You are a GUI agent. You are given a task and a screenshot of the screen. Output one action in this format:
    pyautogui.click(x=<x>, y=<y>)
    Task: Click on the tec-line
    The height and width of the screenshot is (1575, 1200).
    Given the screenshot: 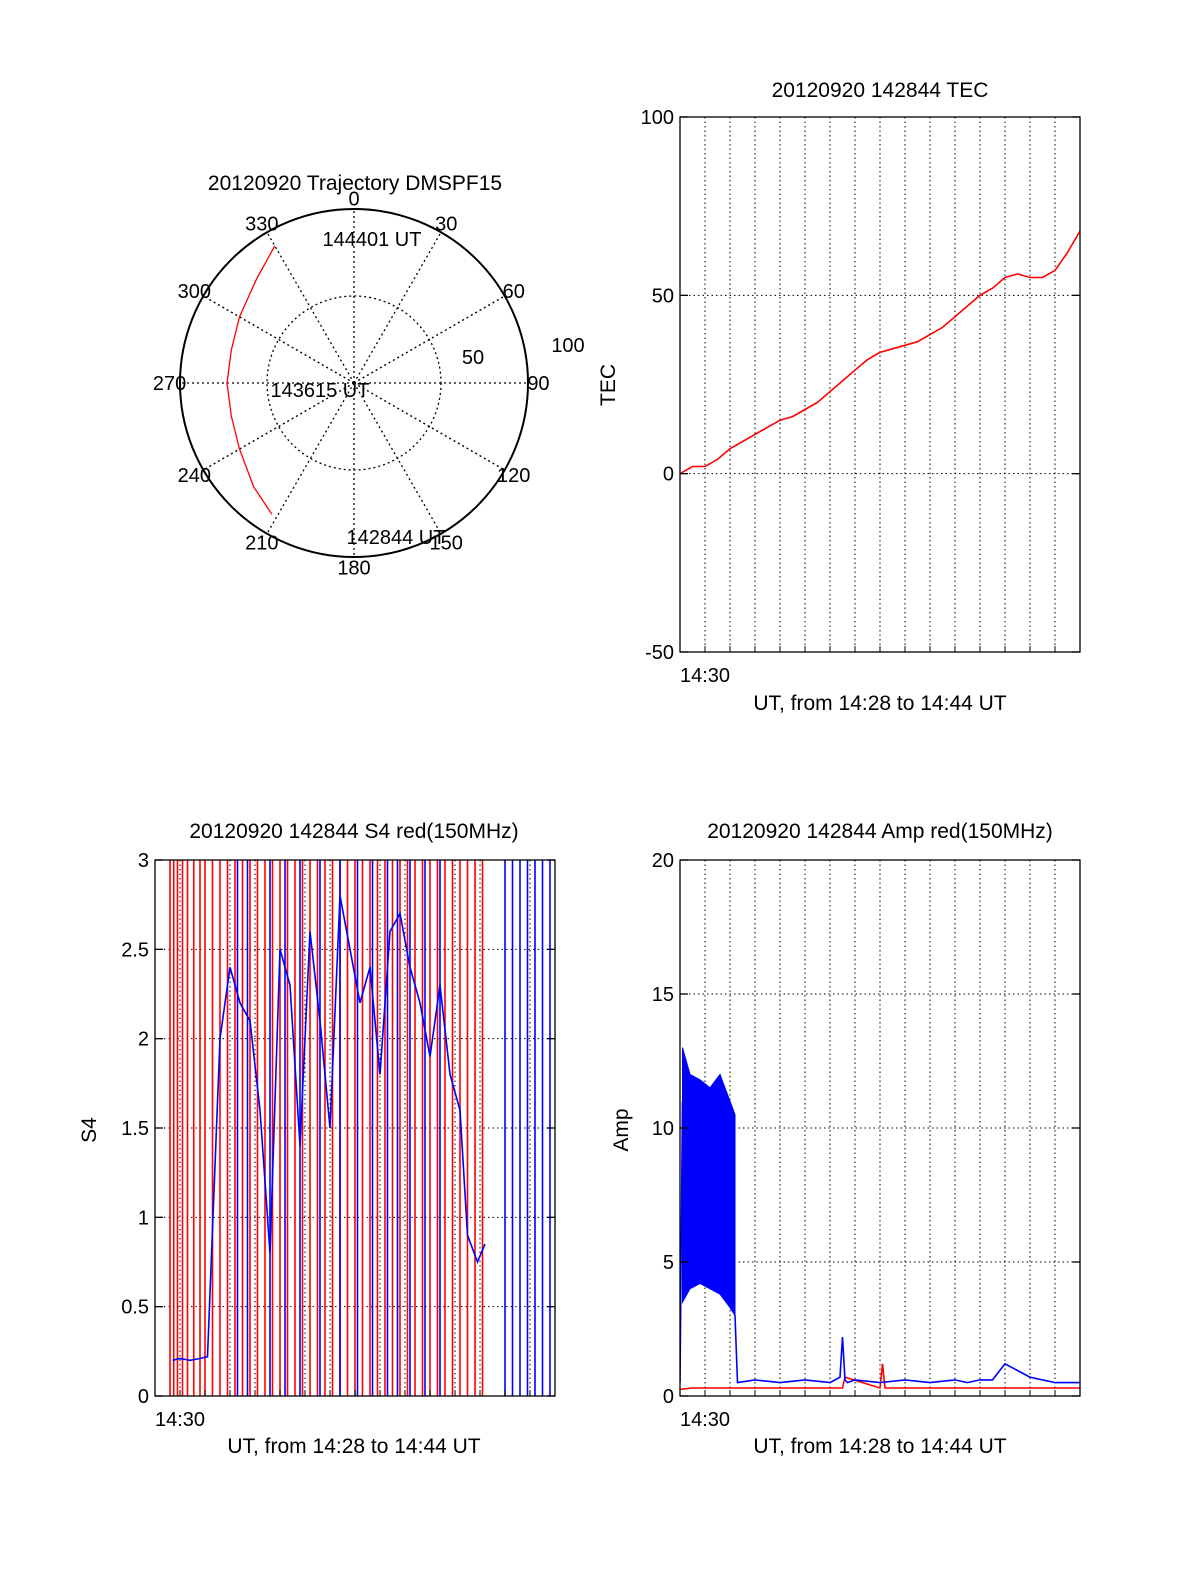 What is the action you would take?
    pyautogui.click(x=880, y=352)
    